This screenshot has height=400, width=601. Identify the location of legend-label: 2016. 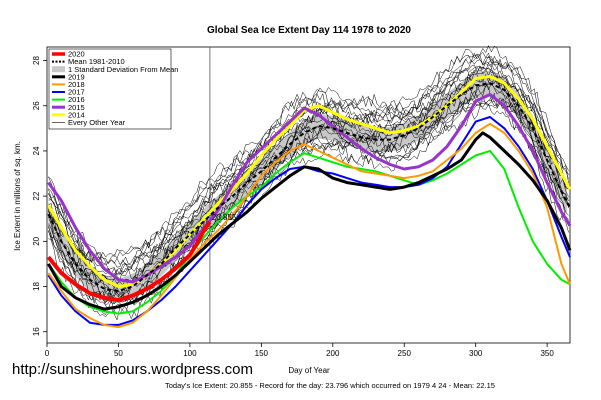
(76, 99).